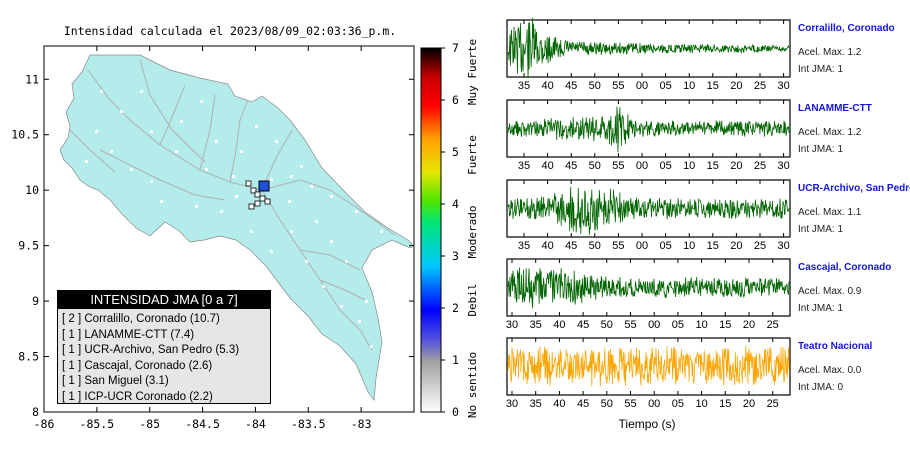 This screenshot has height=460, width=910. What do you see at coordinates (455, 308) in the screenshot?
I see `colorbar-tick-label: 2` at bounding box center [455, 308].